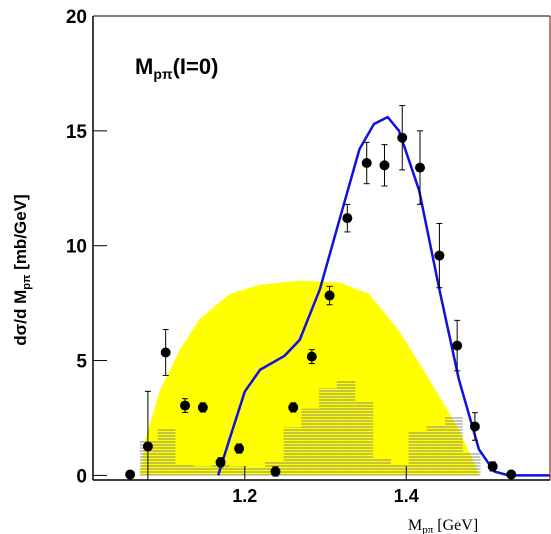  What do you see at coordinates (428, 529) in the screenshot?
I see `x-label-sub: pπ` at bounding box center [428, 529].